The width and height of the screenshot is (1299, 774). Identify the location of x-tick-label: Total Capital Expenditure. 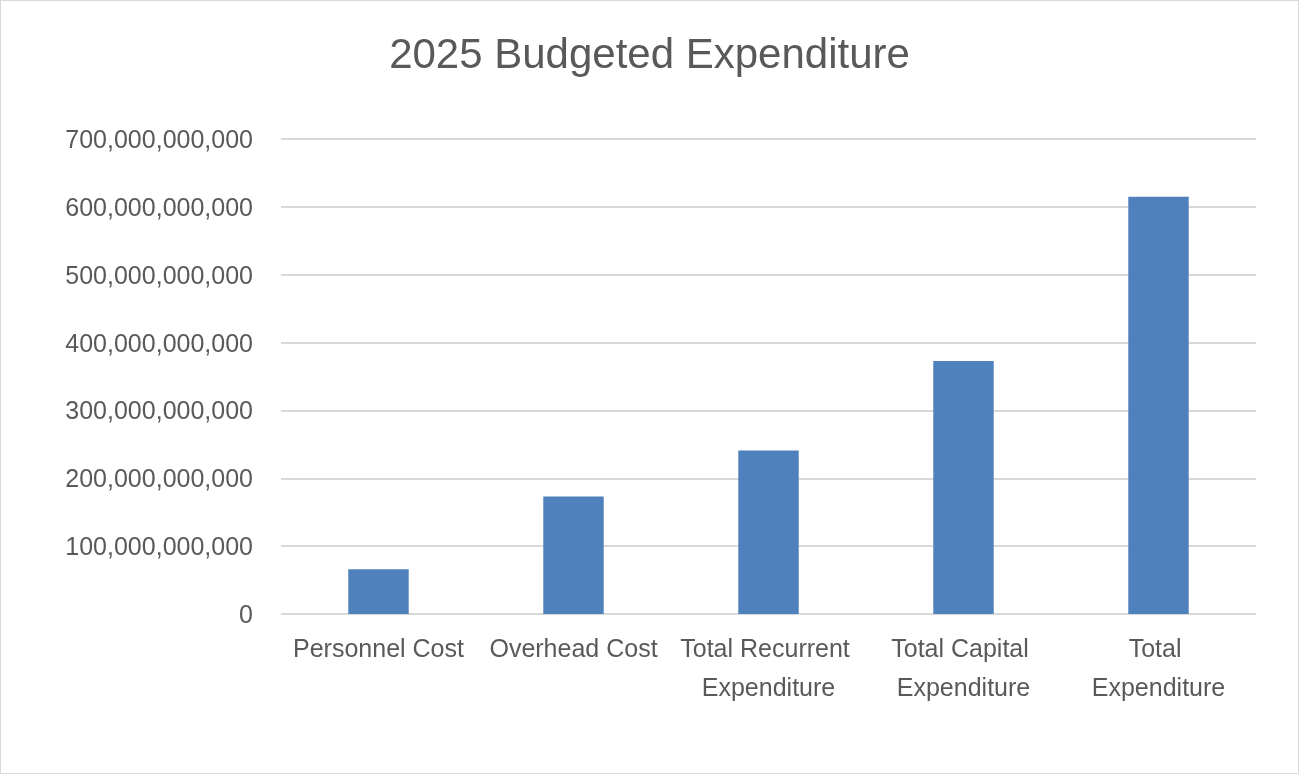
(963, 667).